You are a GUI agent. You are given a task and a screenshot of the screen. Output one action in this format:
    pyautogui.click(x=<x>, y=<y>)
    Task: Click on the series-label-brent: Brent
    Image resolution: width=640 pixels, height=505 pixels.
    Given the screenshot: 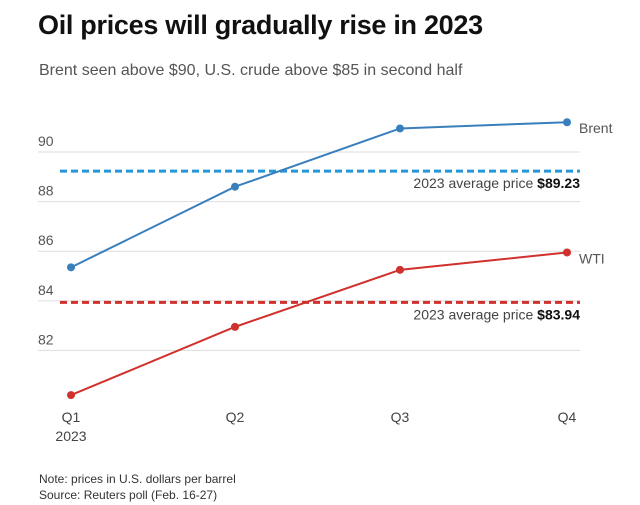 What is the action you would take?
    pyautogui.click(x=596, y=128)
    